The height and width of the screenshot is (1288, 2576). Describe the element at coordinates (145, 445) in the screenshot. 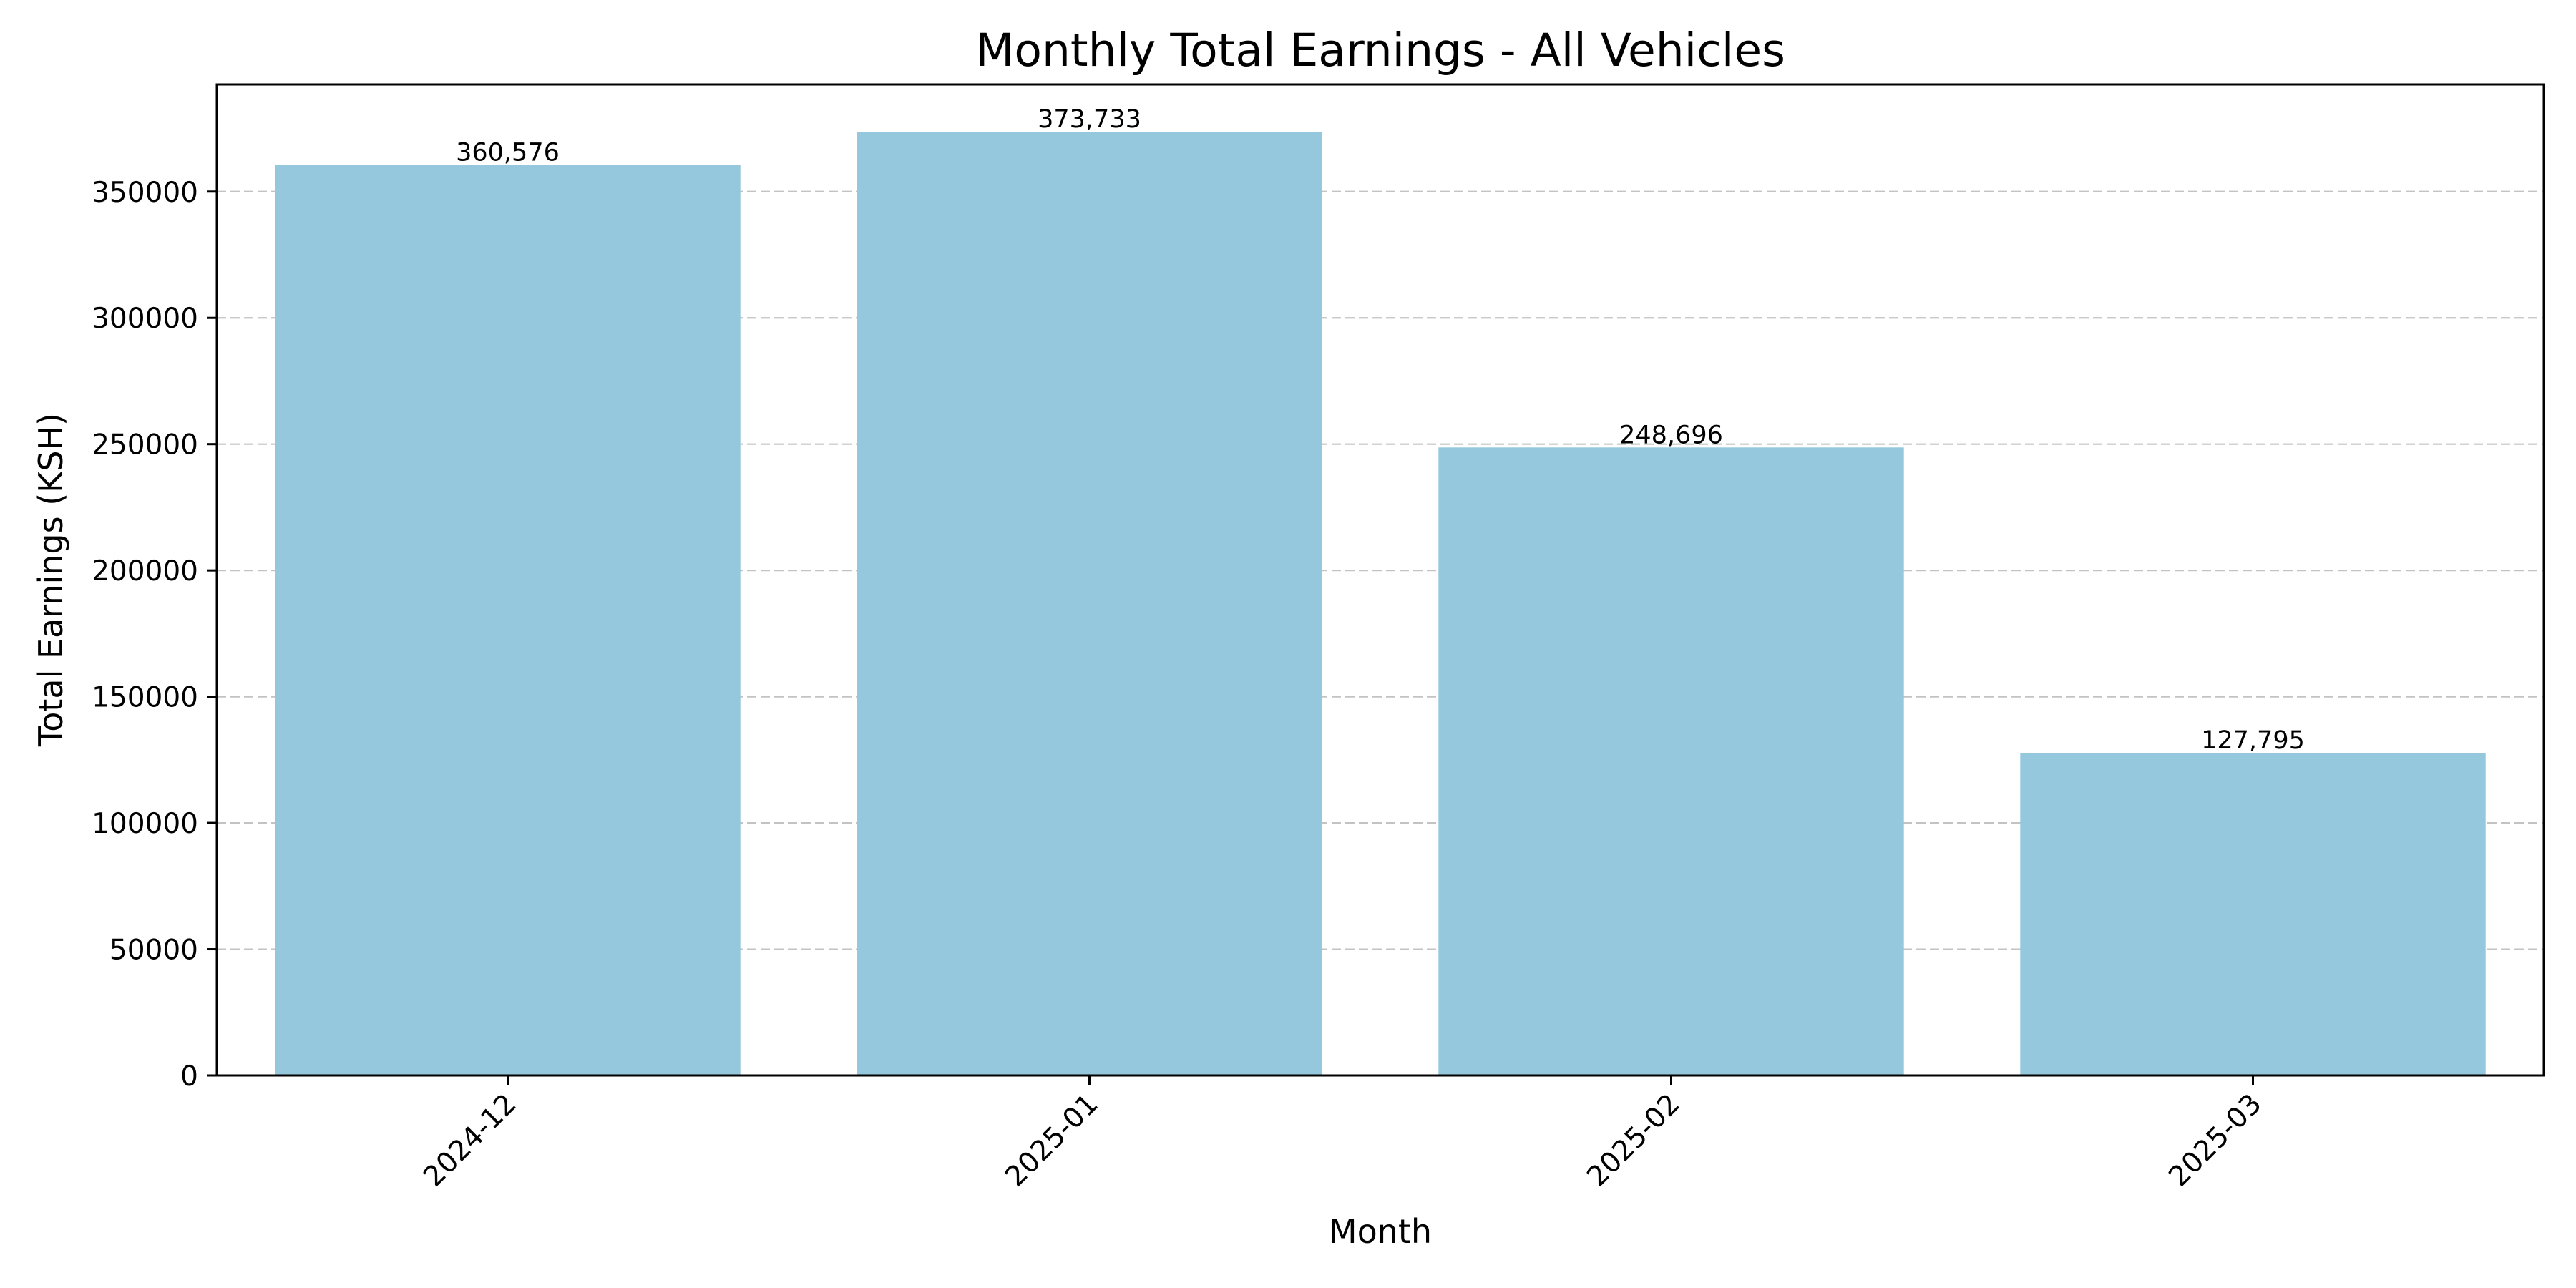

I see `y-tick-label: 250000` at that location.